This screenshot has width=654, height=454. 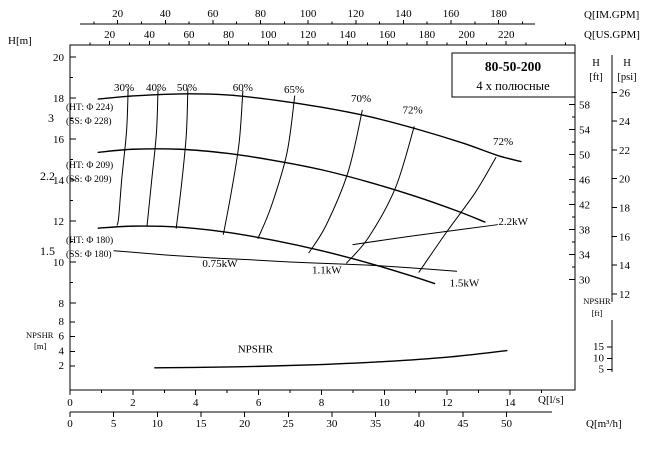 What do you see at coordinates (513, 75) in the screenshot?
I see `model-title-box` at bounding box center [513, 75].